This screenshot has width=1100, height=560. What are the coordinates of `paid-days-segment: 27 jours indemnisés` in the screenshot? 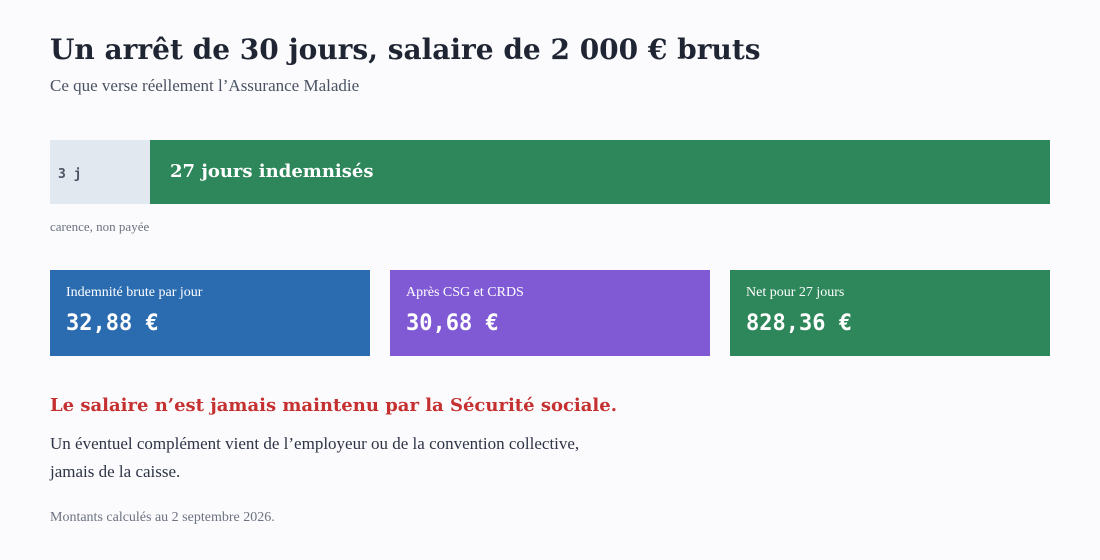 It's located at (600, 172).